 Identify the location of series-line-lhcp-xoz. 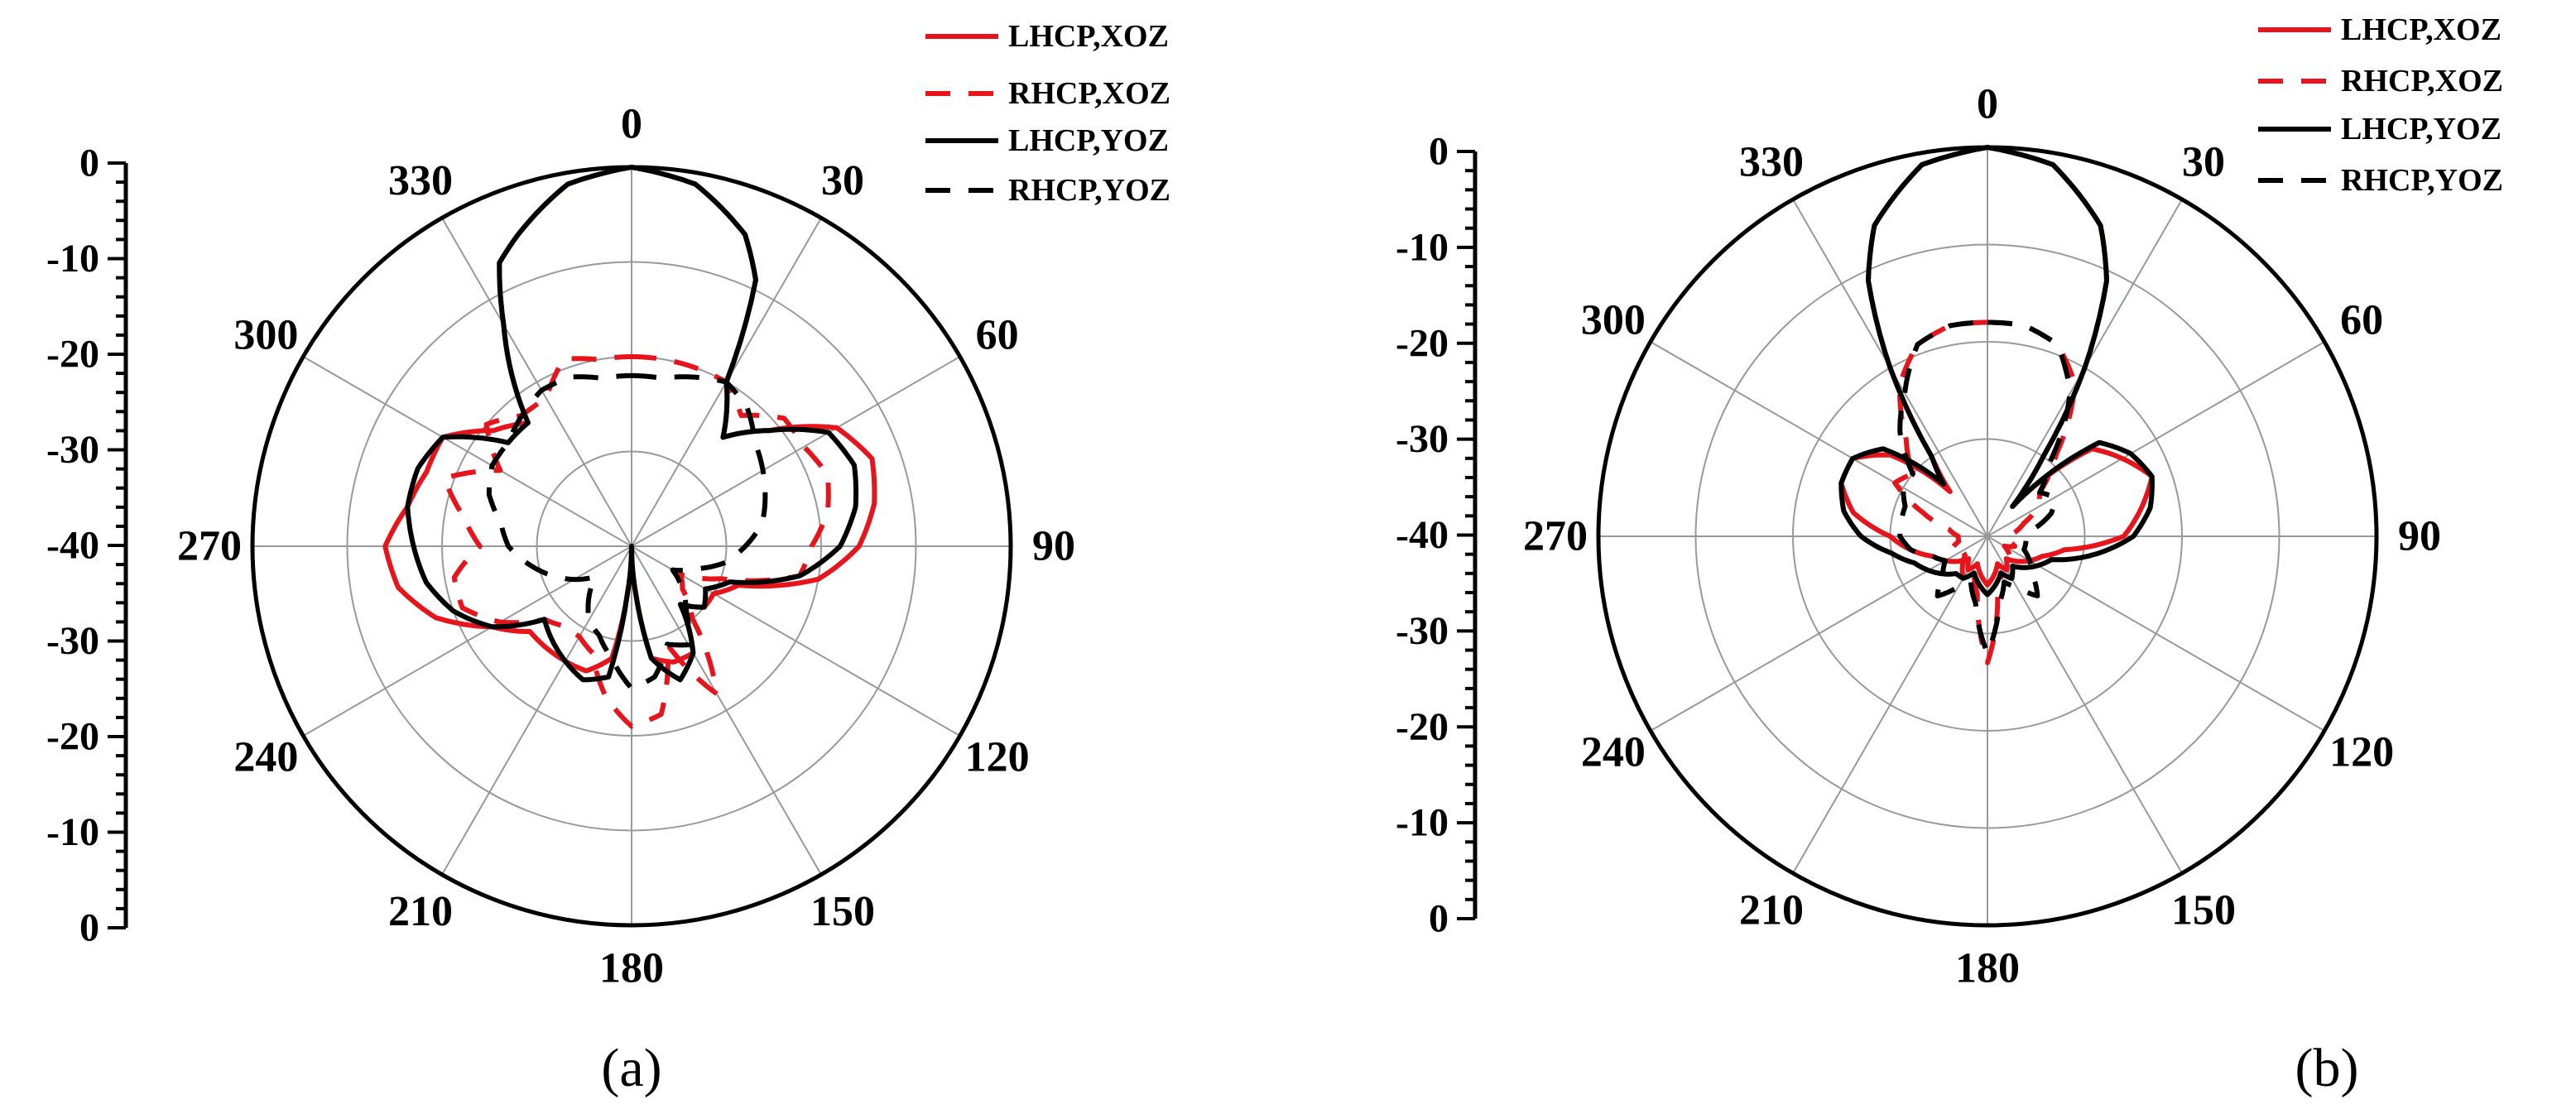
(629, 419).